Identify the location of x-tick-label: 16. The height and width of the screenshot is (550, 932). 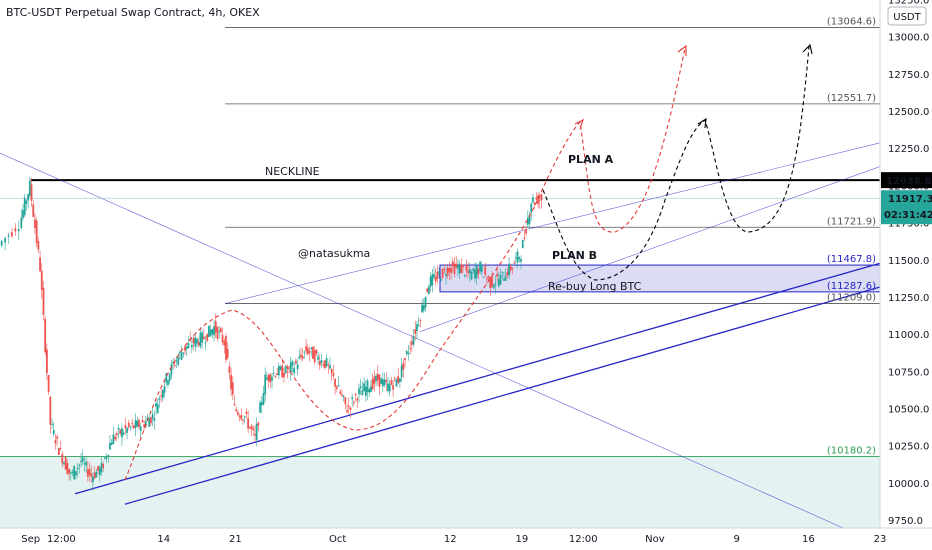
(808, 539).